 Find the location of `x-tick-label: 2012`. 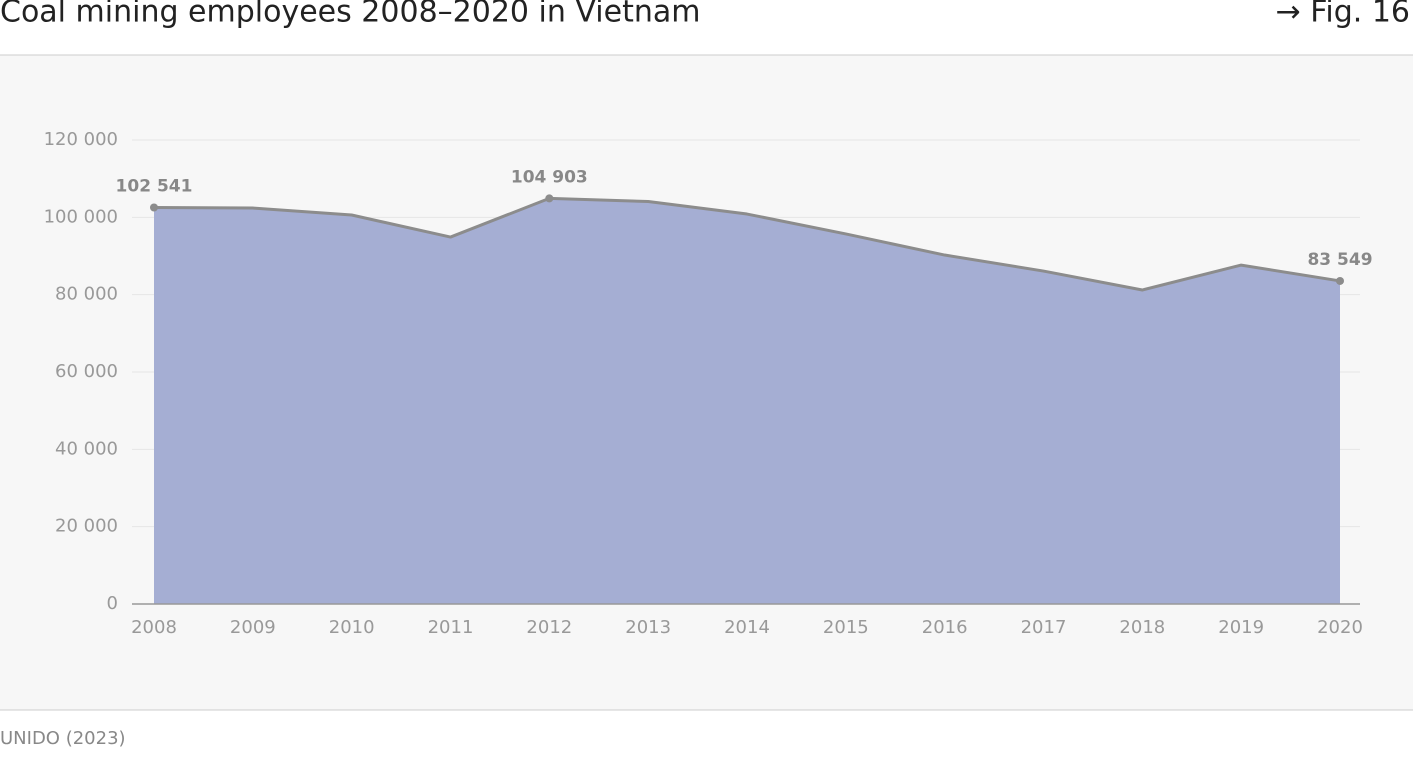

x-tick-label: 2012 is located at coordinates (549, 627).